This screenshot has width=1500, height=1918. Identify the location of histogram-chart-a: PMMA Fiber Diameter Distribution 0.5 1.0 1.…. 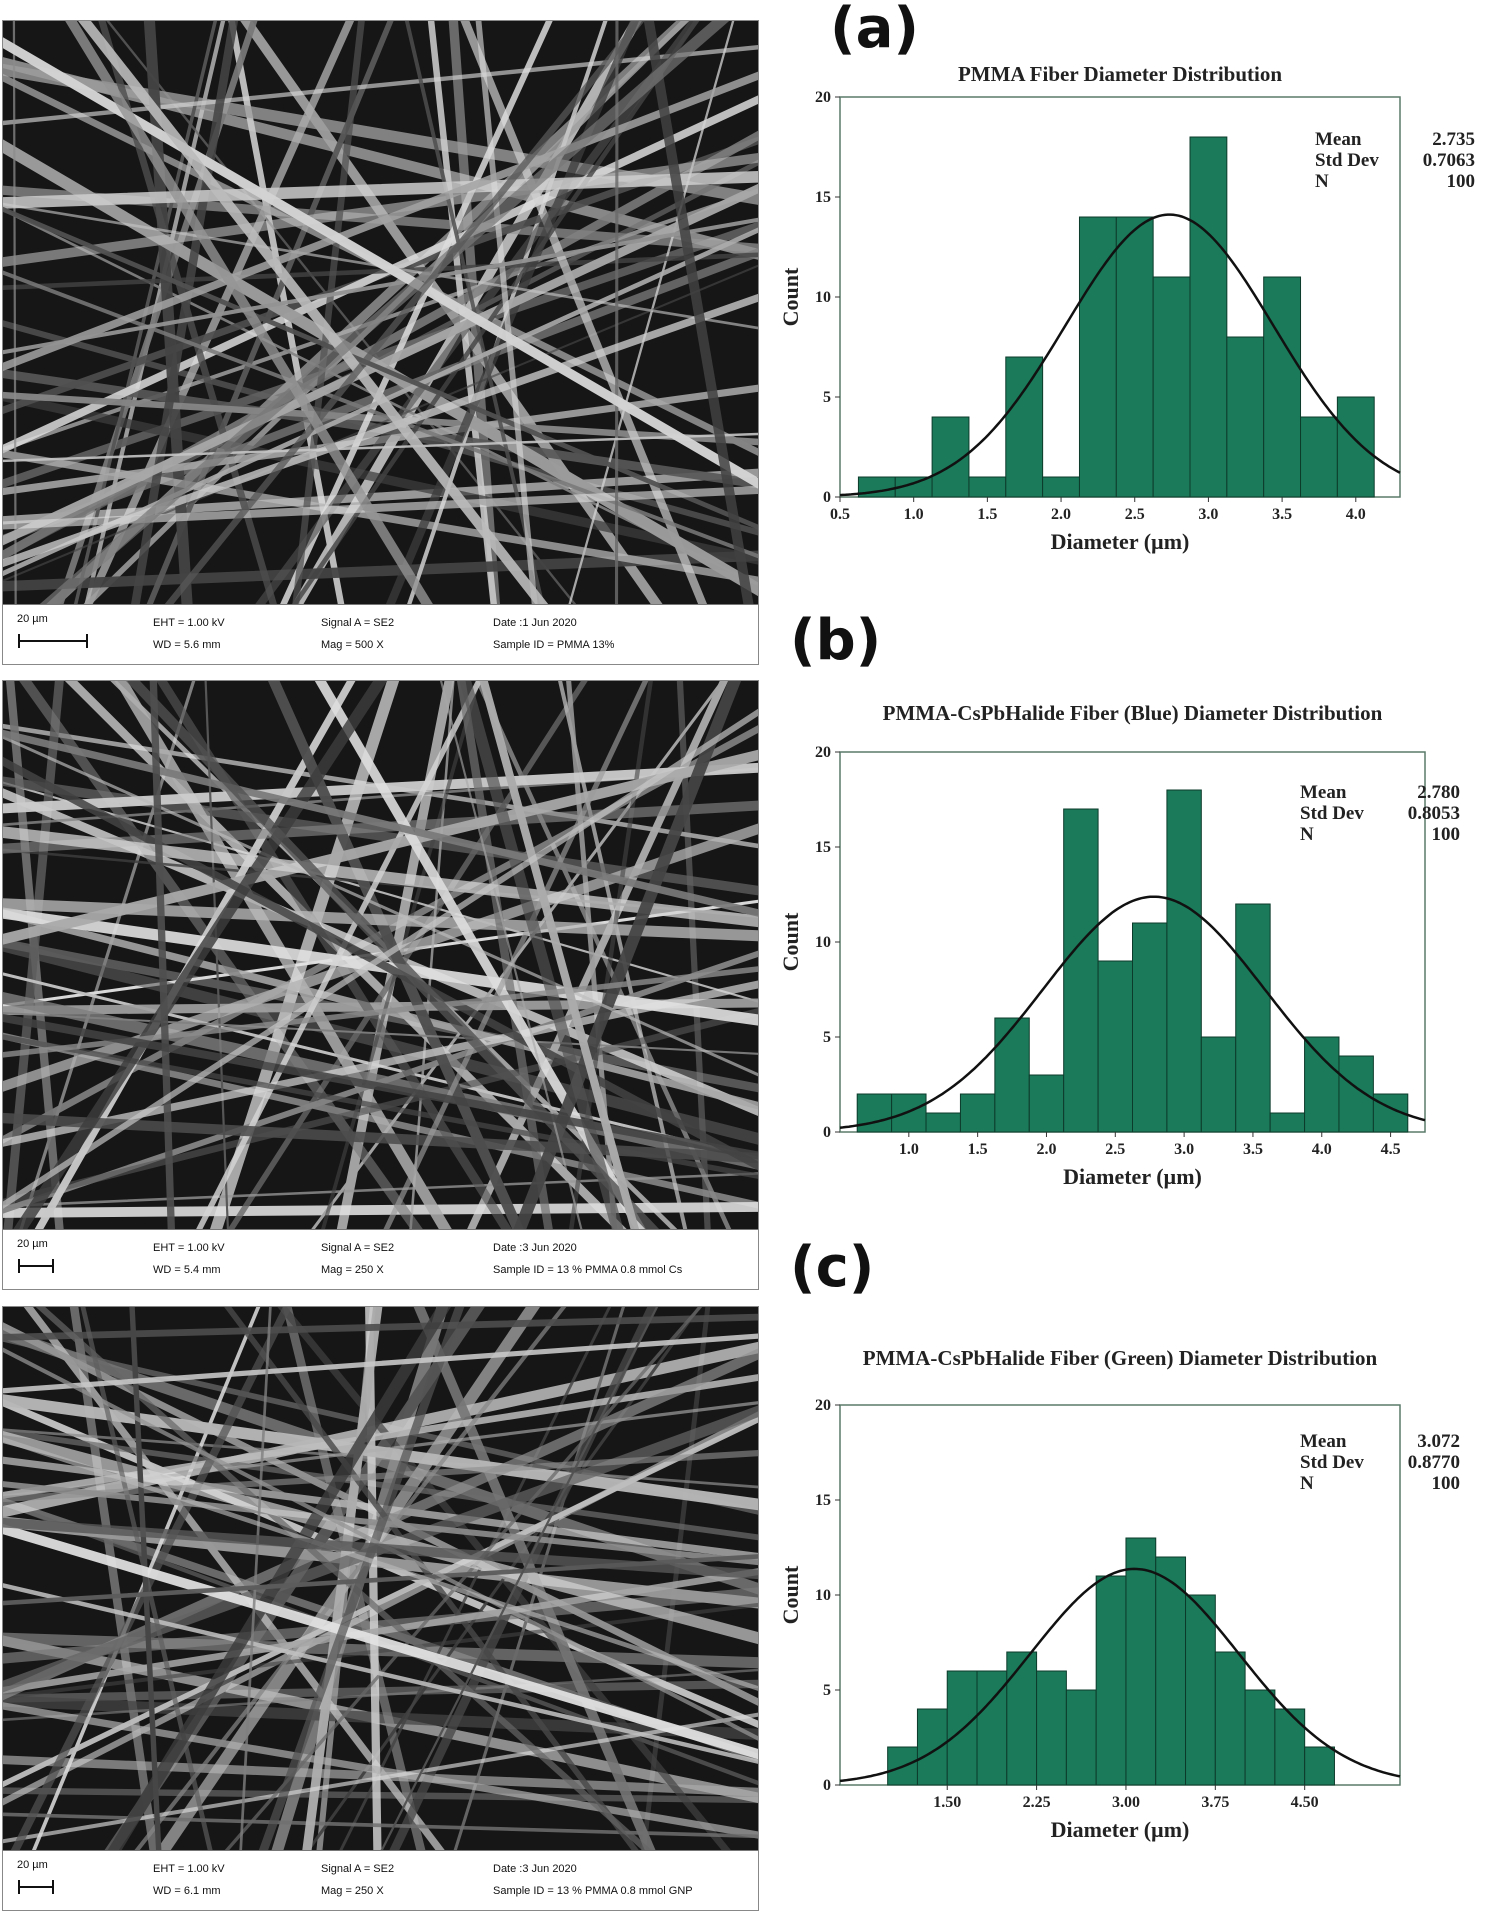
(1126, 309).